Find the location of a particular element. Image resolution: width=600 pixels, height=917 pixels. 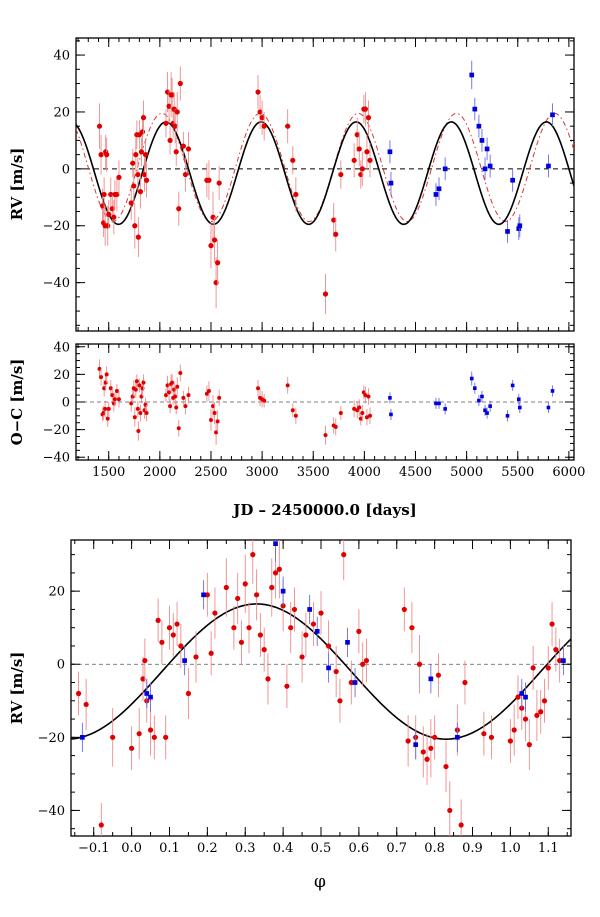

x-tick-label: 1500 is located at coordinates (108, 472).